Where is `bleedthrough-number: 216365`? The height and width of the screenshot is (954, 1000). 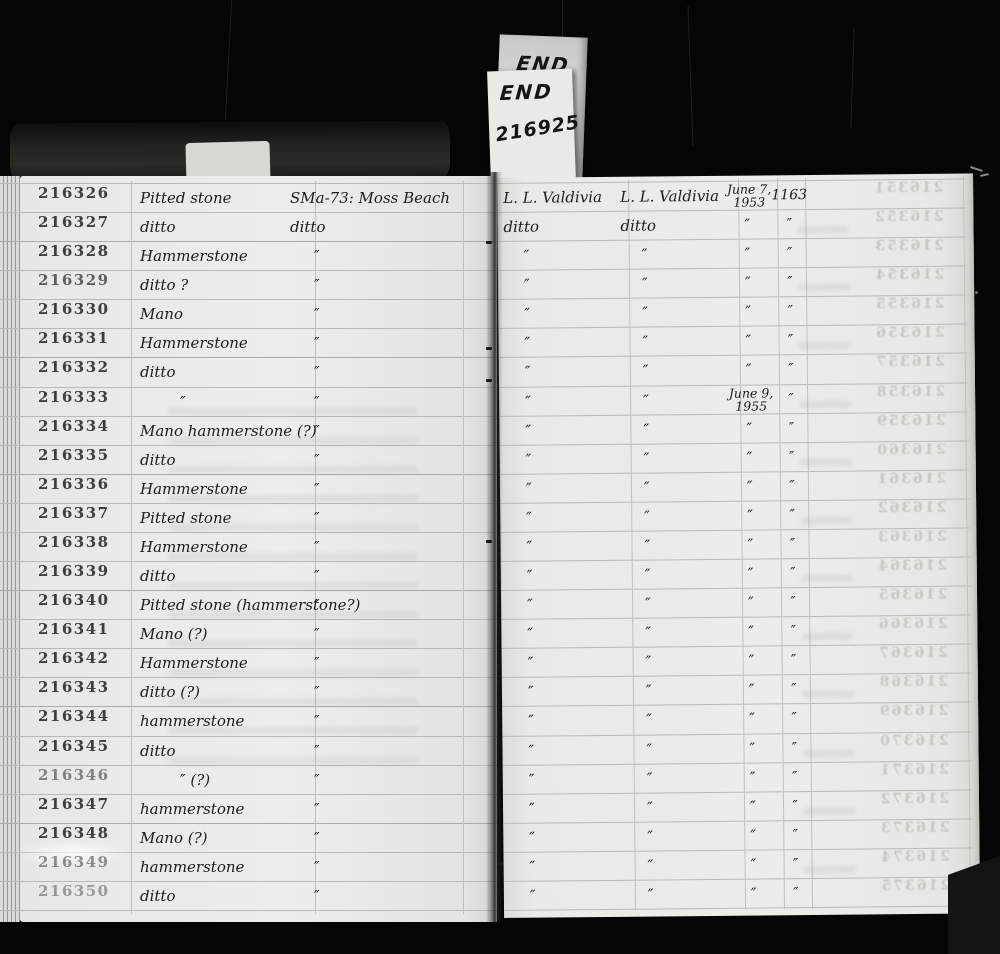 bleedthrough-number: 216365 is located at coordinates (912, 595).